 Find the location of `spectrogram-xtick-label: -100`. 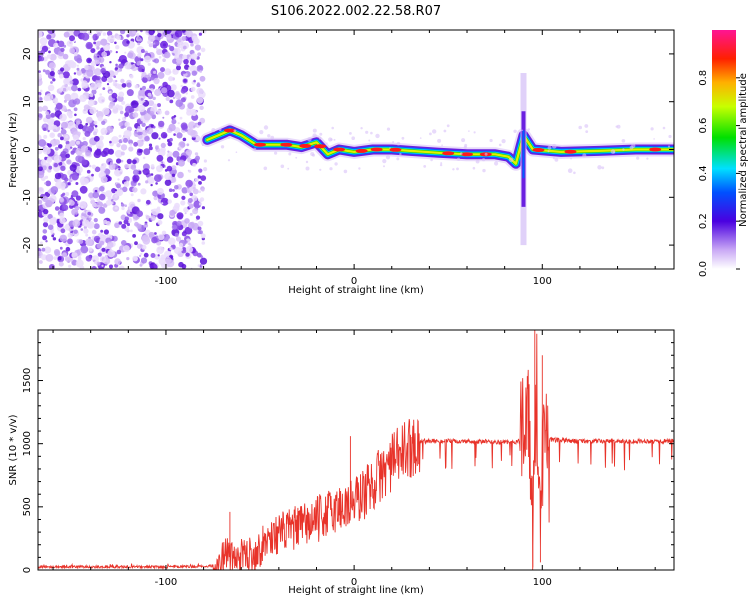

spectrogram-xtick-label: -100 is located at coordinates (166, 281).